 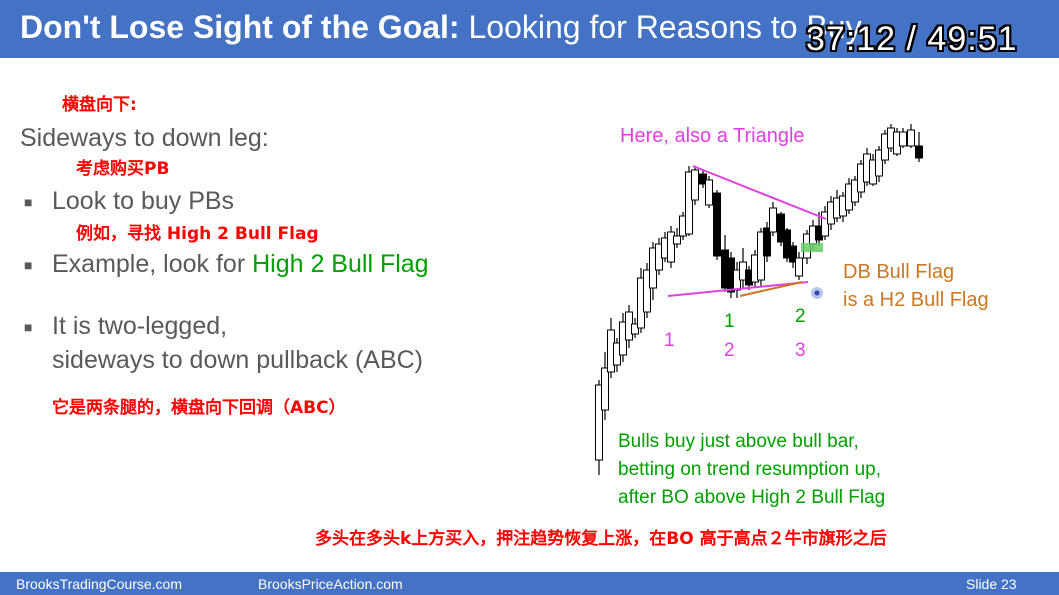 What do you see at coordinates (99, 105) in the screenshot?
I see `note-sideways-down: 横盘向下:` at bounding box center [99, 105].